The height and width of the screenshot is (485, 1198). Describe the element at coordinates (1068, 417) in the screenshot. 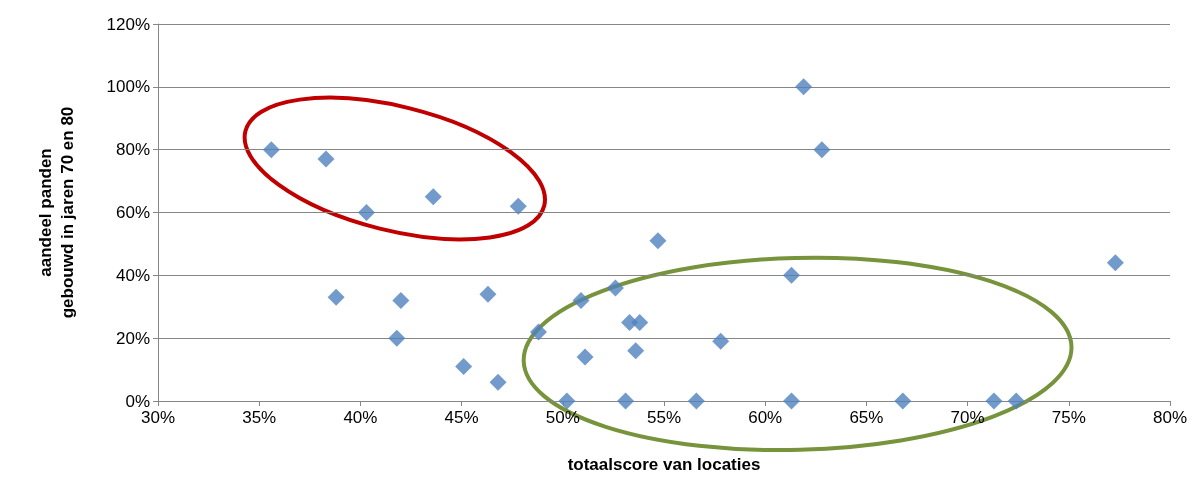

I see `x-tick-label: 75%` at that location.